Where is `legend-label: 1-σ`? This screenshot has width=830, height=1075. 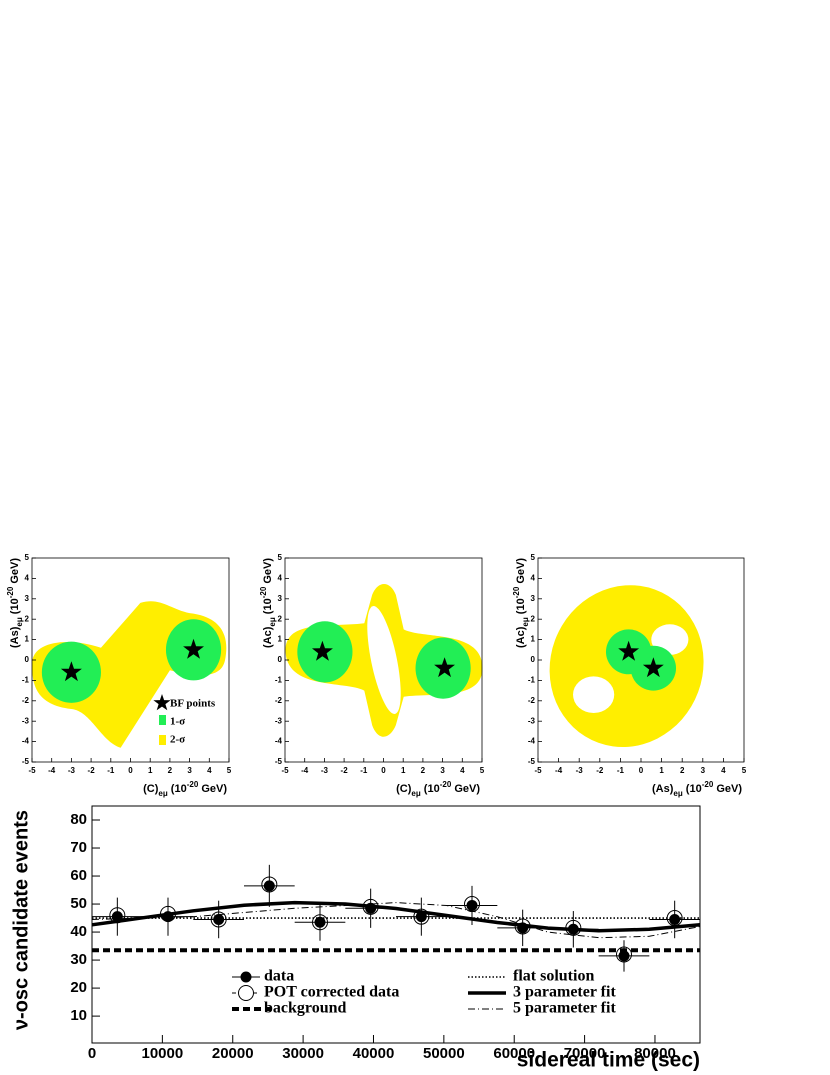 legend-label: 1-σ is located at coordinates (177, 722).